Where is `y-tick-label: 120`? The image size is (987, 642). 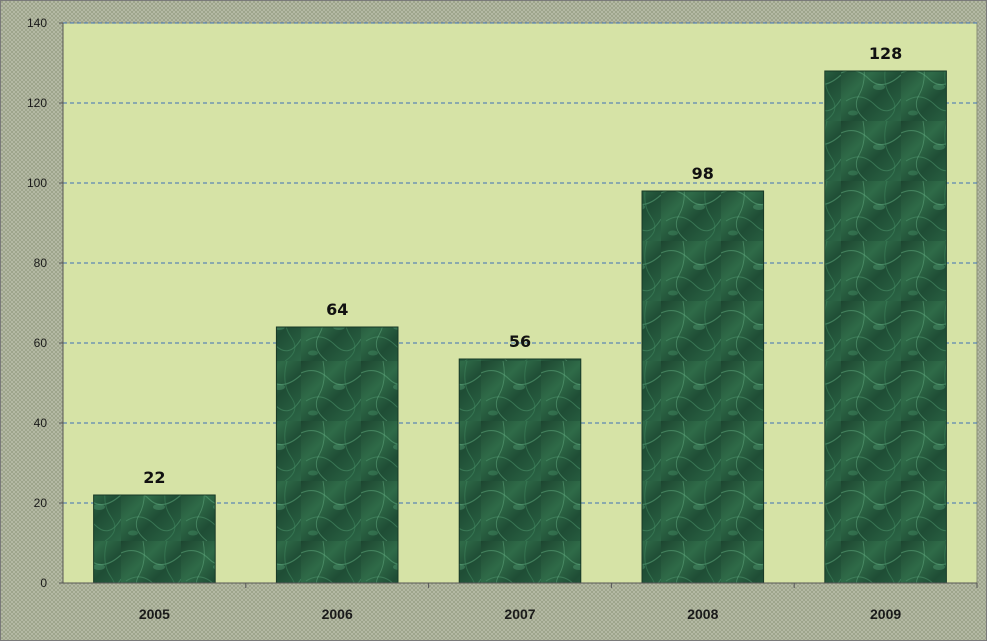
y-tick-label: 120 is located at coordinates (37, 103).